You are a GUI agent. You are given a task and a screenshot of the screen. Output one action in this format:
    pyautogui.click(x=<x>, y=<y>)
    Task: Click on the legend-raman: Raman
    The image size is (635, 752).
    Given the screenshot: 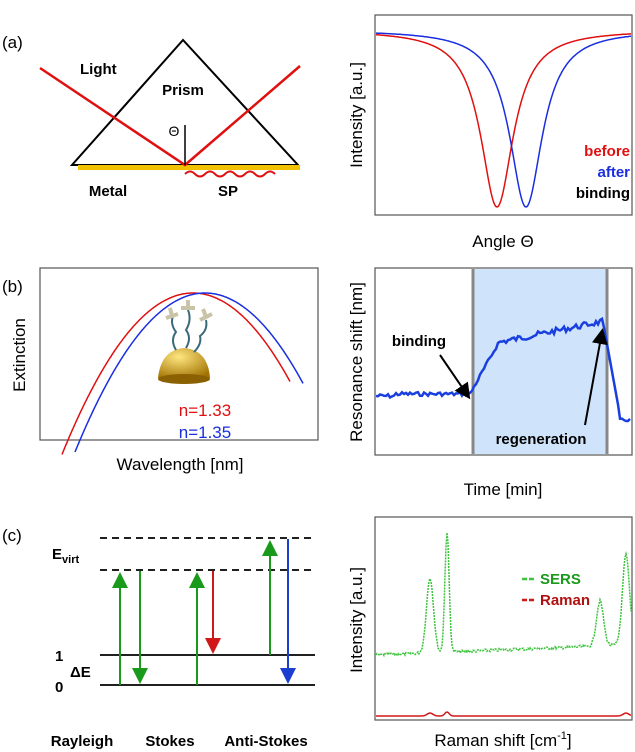 What is the action you would take?
    pyautogui.click(x=565, y=600)
    